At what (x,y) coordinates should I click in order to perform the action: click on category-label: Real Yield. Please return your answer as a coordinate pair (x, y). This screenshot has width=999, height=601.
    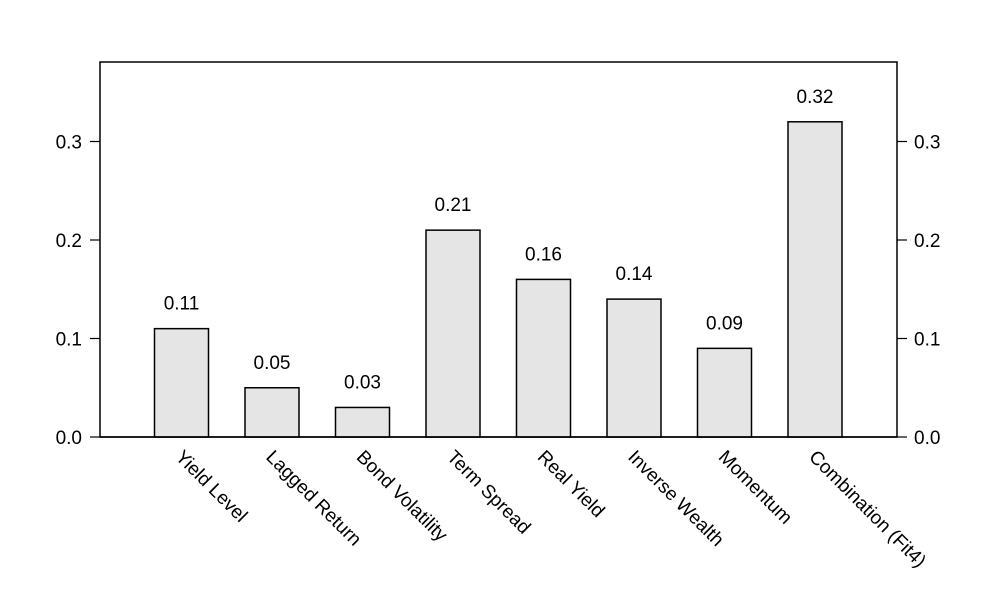
    Looking at the image, I should click on (570, 484).